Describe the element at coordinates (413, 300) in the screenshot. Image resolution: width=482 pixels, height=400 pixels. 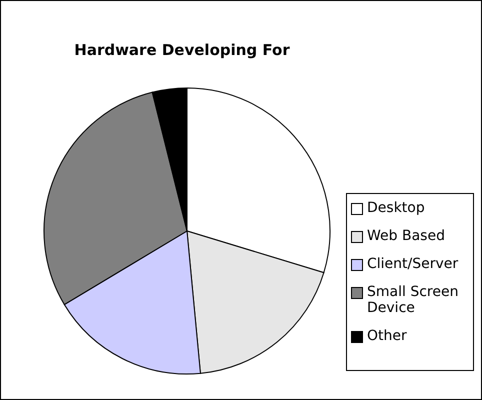
I see `legend-label: Small Screen Device` at that location.